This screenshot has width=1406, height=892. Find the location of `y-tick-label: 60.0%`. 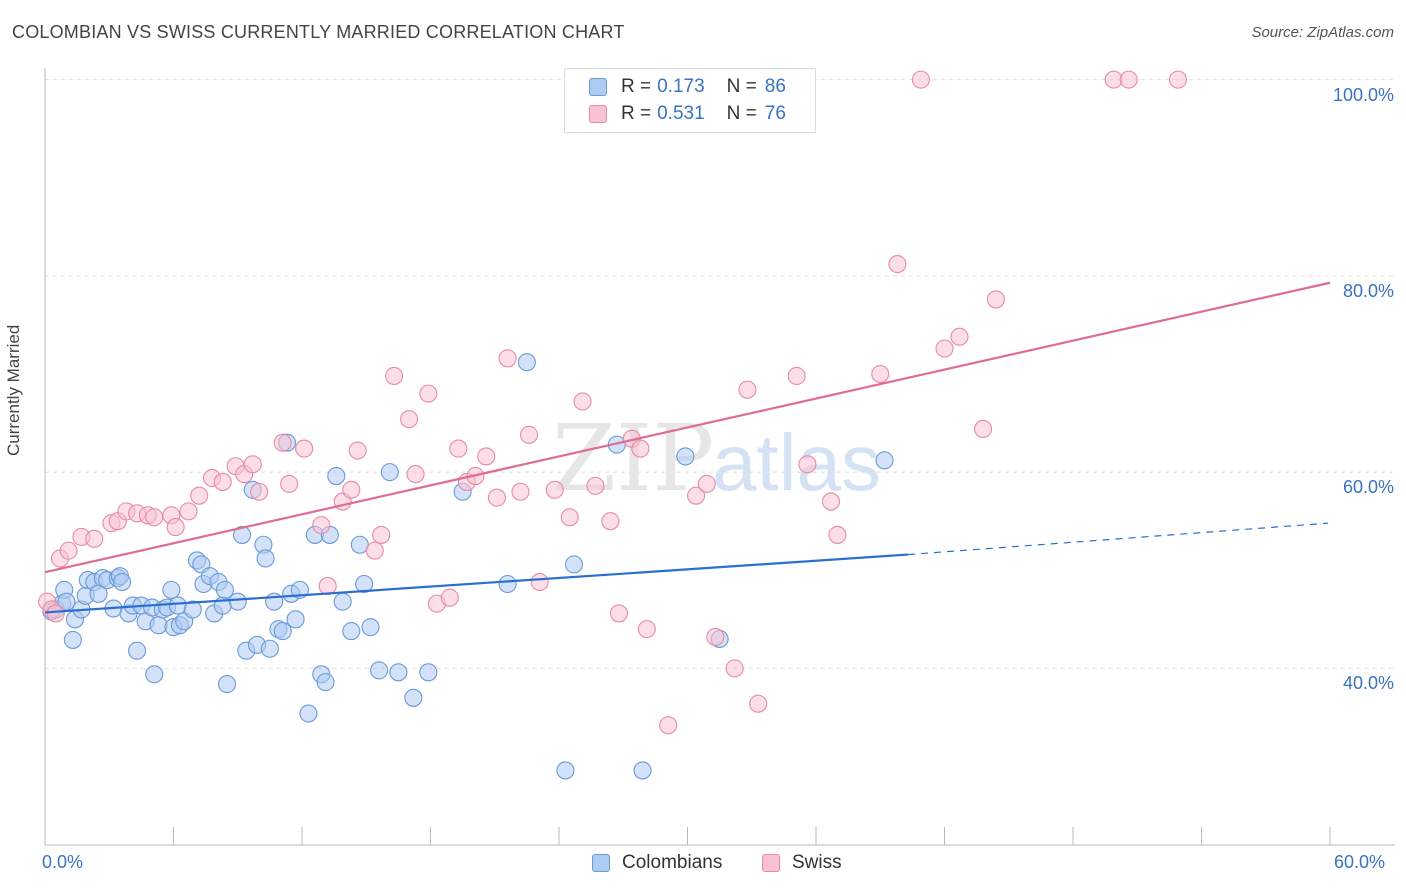

y-tick-label: 60.0% is located at coordinates (1368, 487).